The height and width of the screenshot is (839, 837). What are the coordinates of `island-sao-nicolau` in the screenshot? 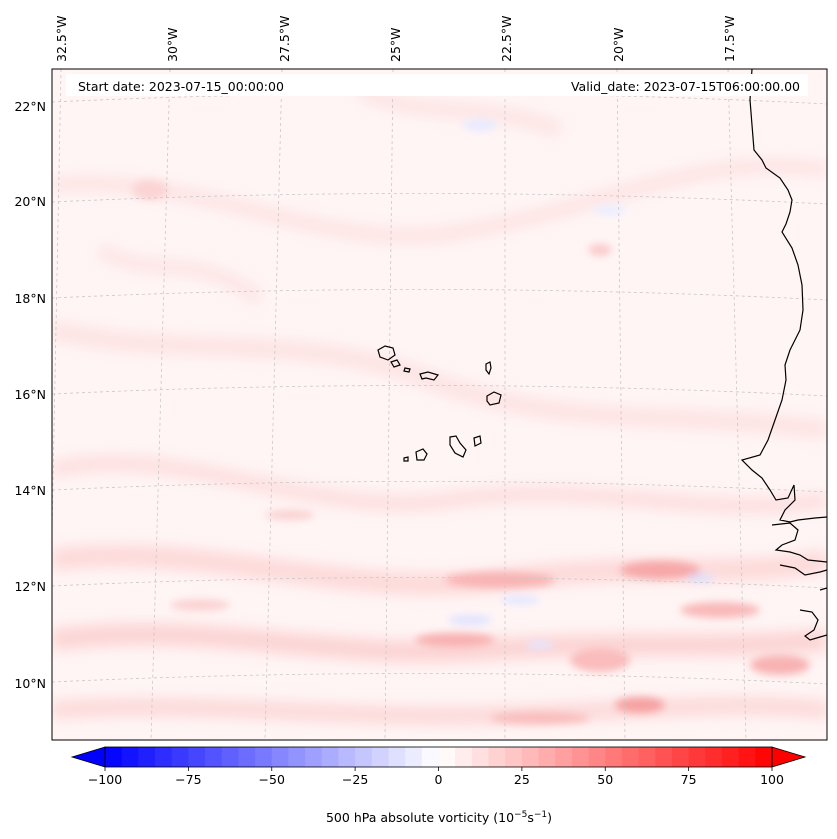 It's located at (429, 376).